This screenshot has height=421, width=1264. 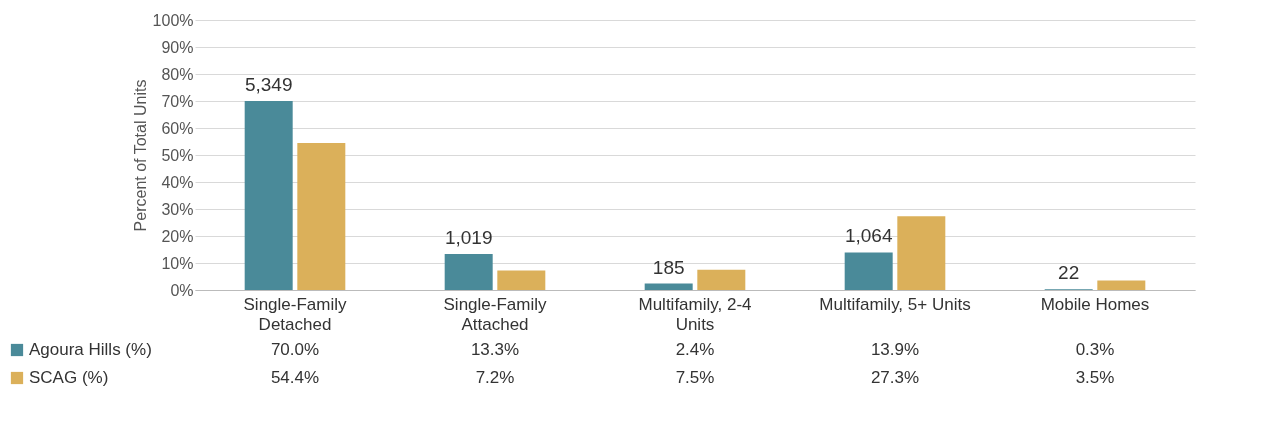 I want to click on annotation: 22, so click(x=1069, y=273).